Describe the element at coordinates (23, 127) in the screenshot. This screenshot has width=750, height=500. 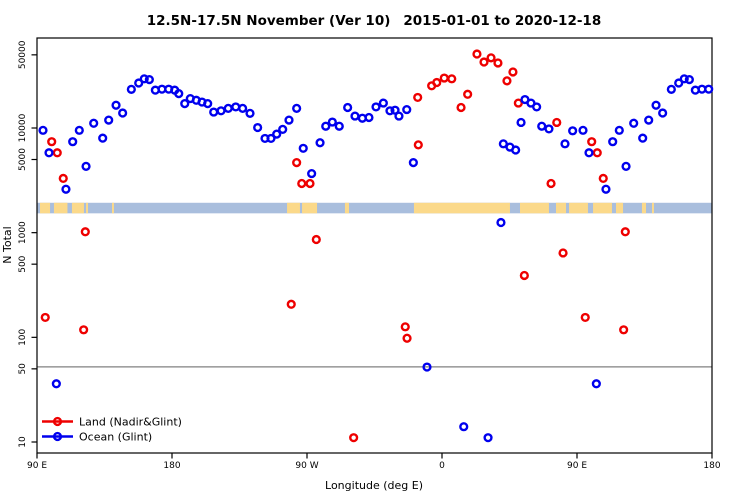
I see `y-tick-label: 10000` at that location.